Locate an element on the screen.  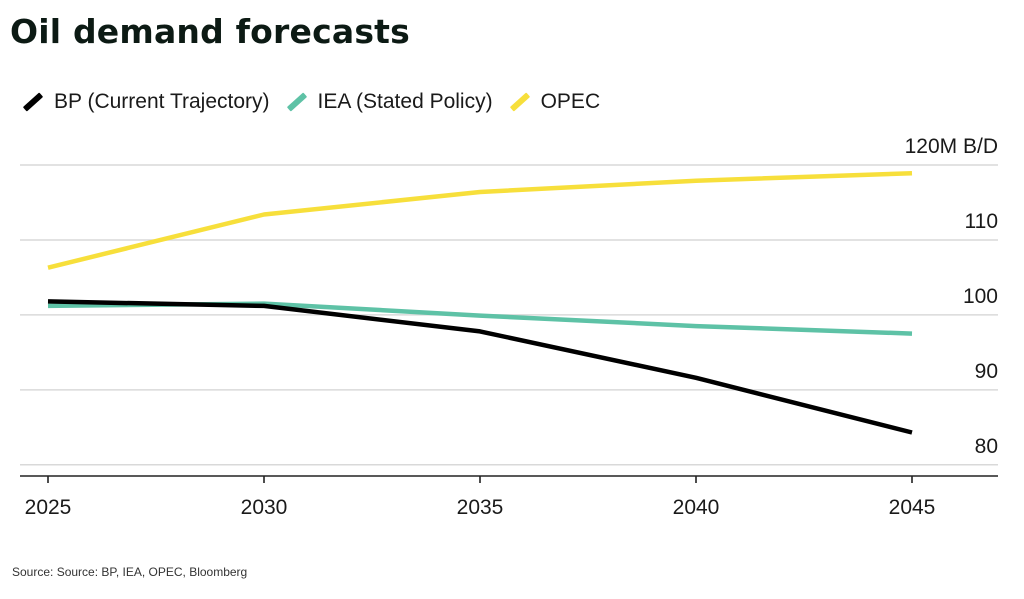
y-tick-label-110: 110 is located at coordinates (981, 221).